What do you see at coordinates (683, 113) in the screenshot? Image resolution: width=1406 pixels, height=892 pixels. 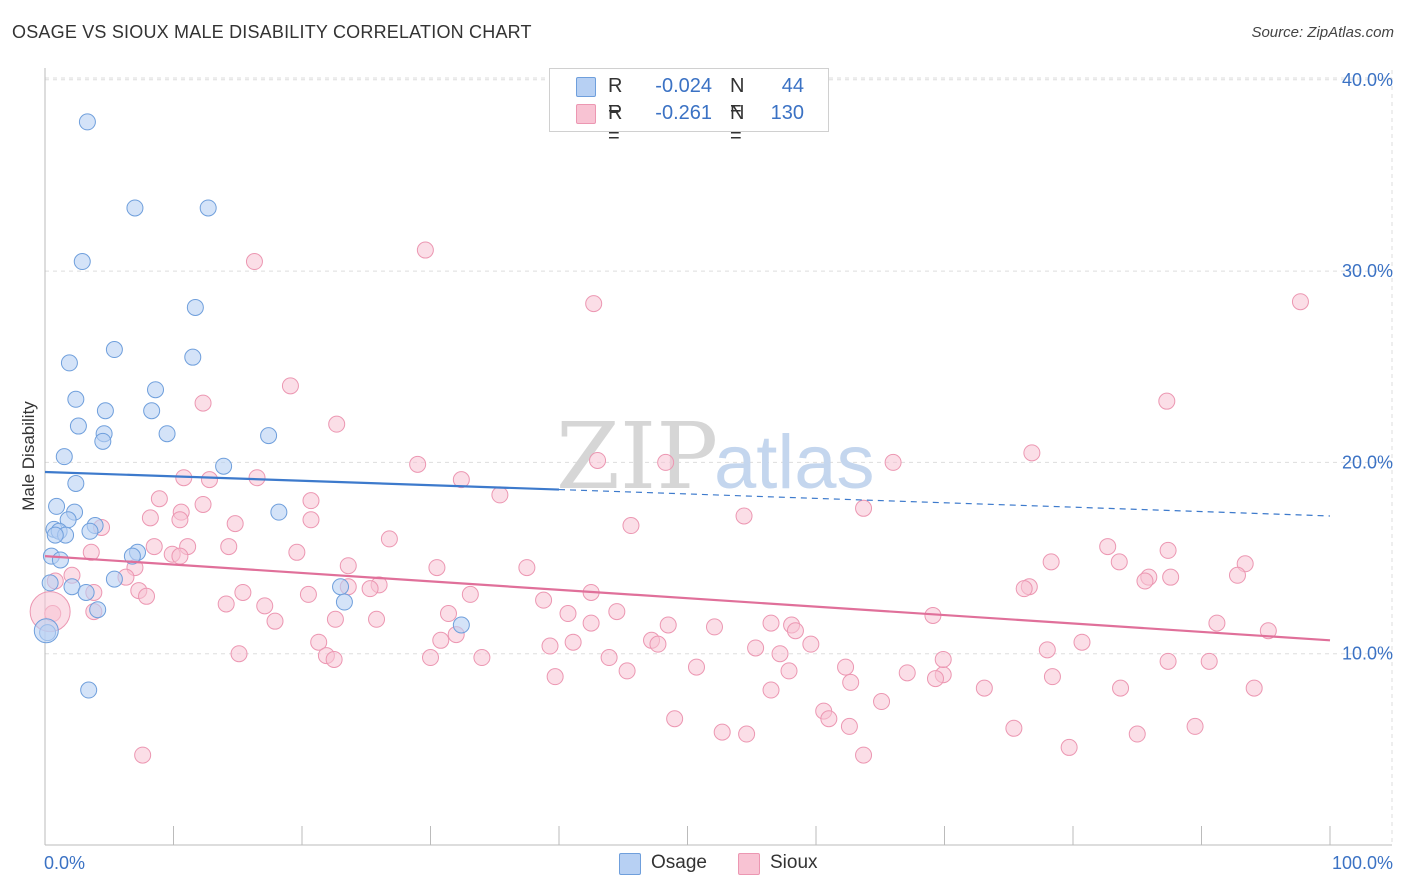 I see `sioux-r-value: -0.261` at bounding box center [683, 113].